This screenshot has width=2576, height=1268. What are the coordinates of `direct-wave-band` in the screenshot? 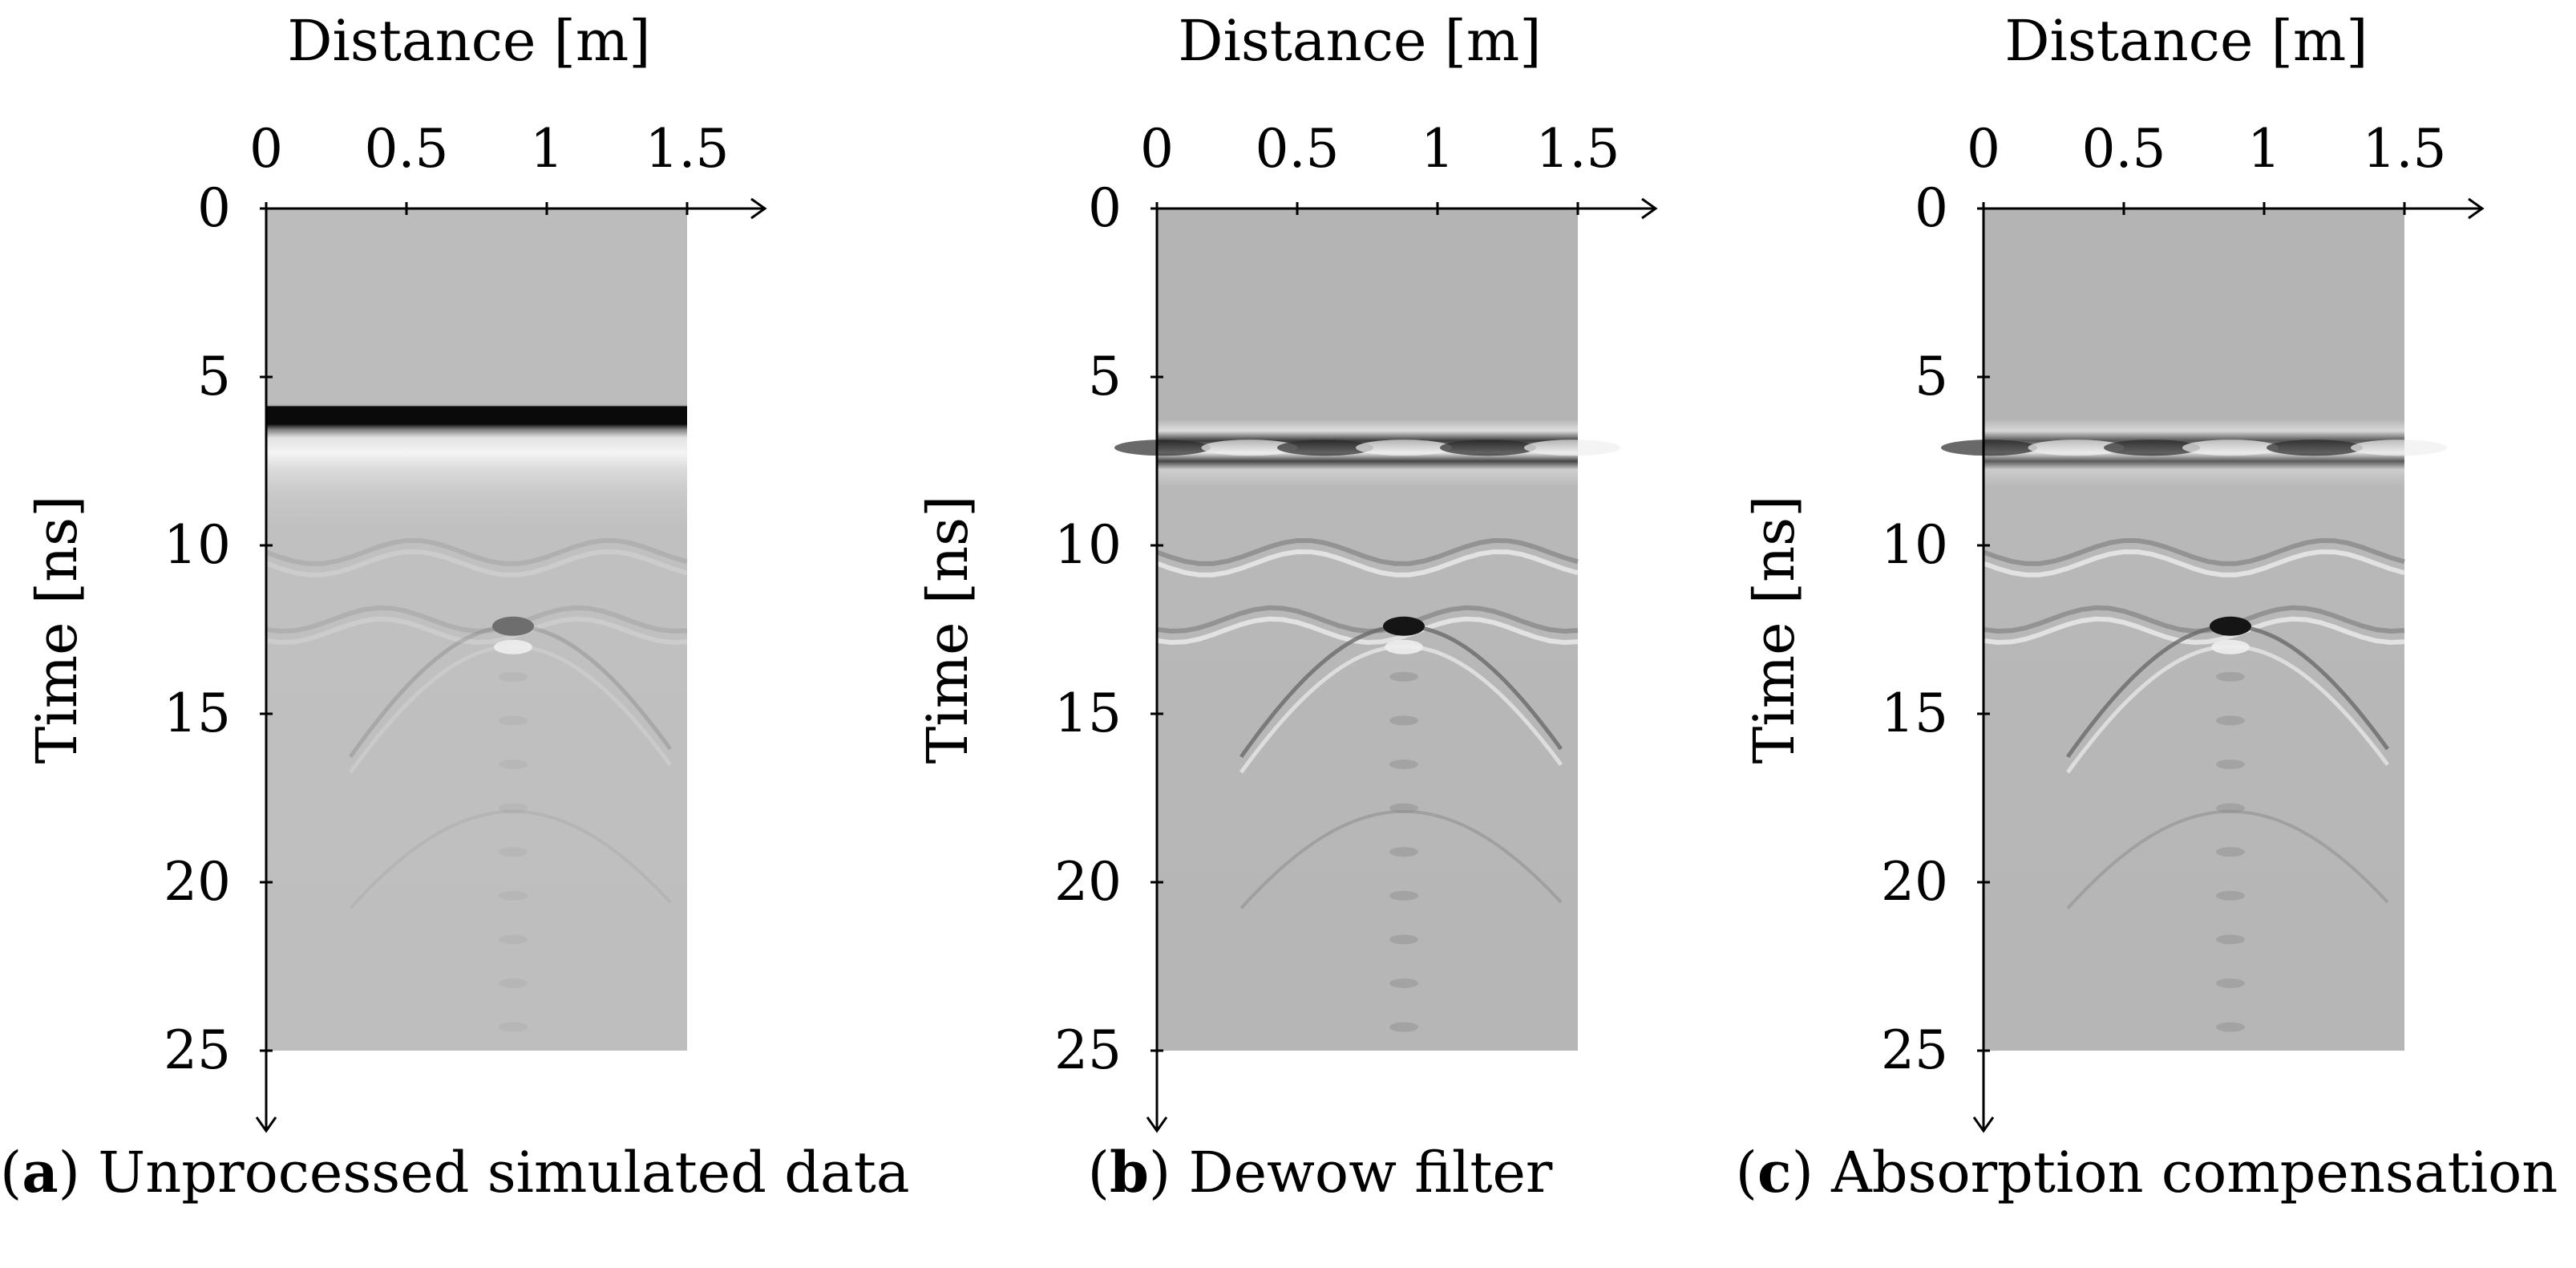 It's located at (476, 415).